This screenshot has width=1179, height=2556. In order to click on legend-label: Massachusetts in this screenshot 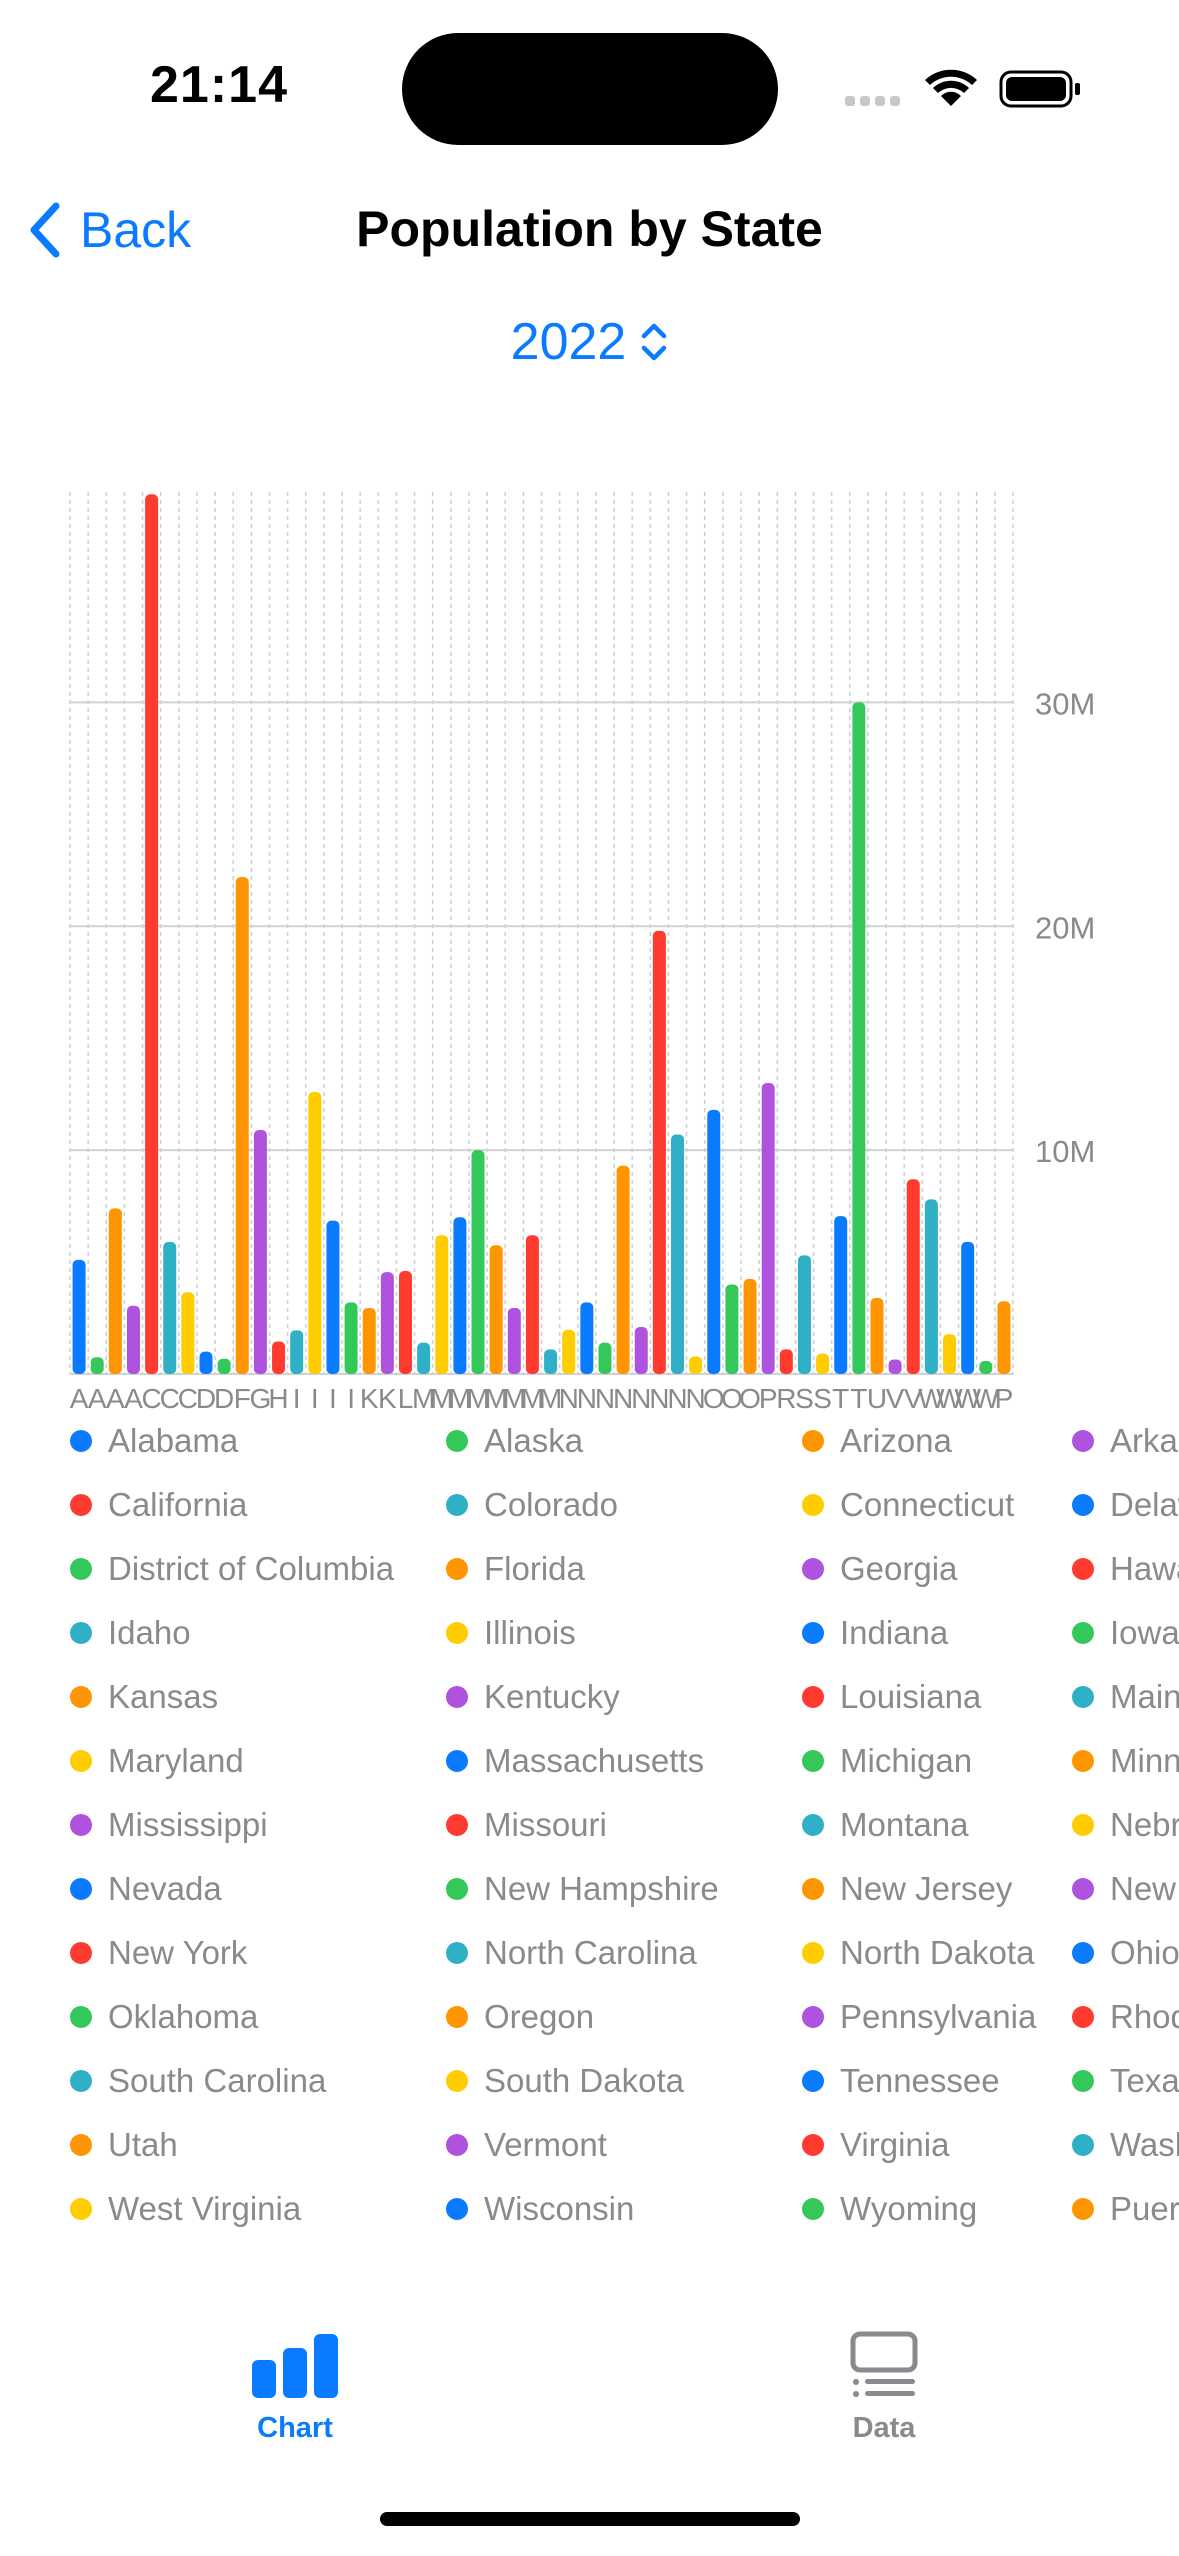, I will do `click(594, 1760)`.